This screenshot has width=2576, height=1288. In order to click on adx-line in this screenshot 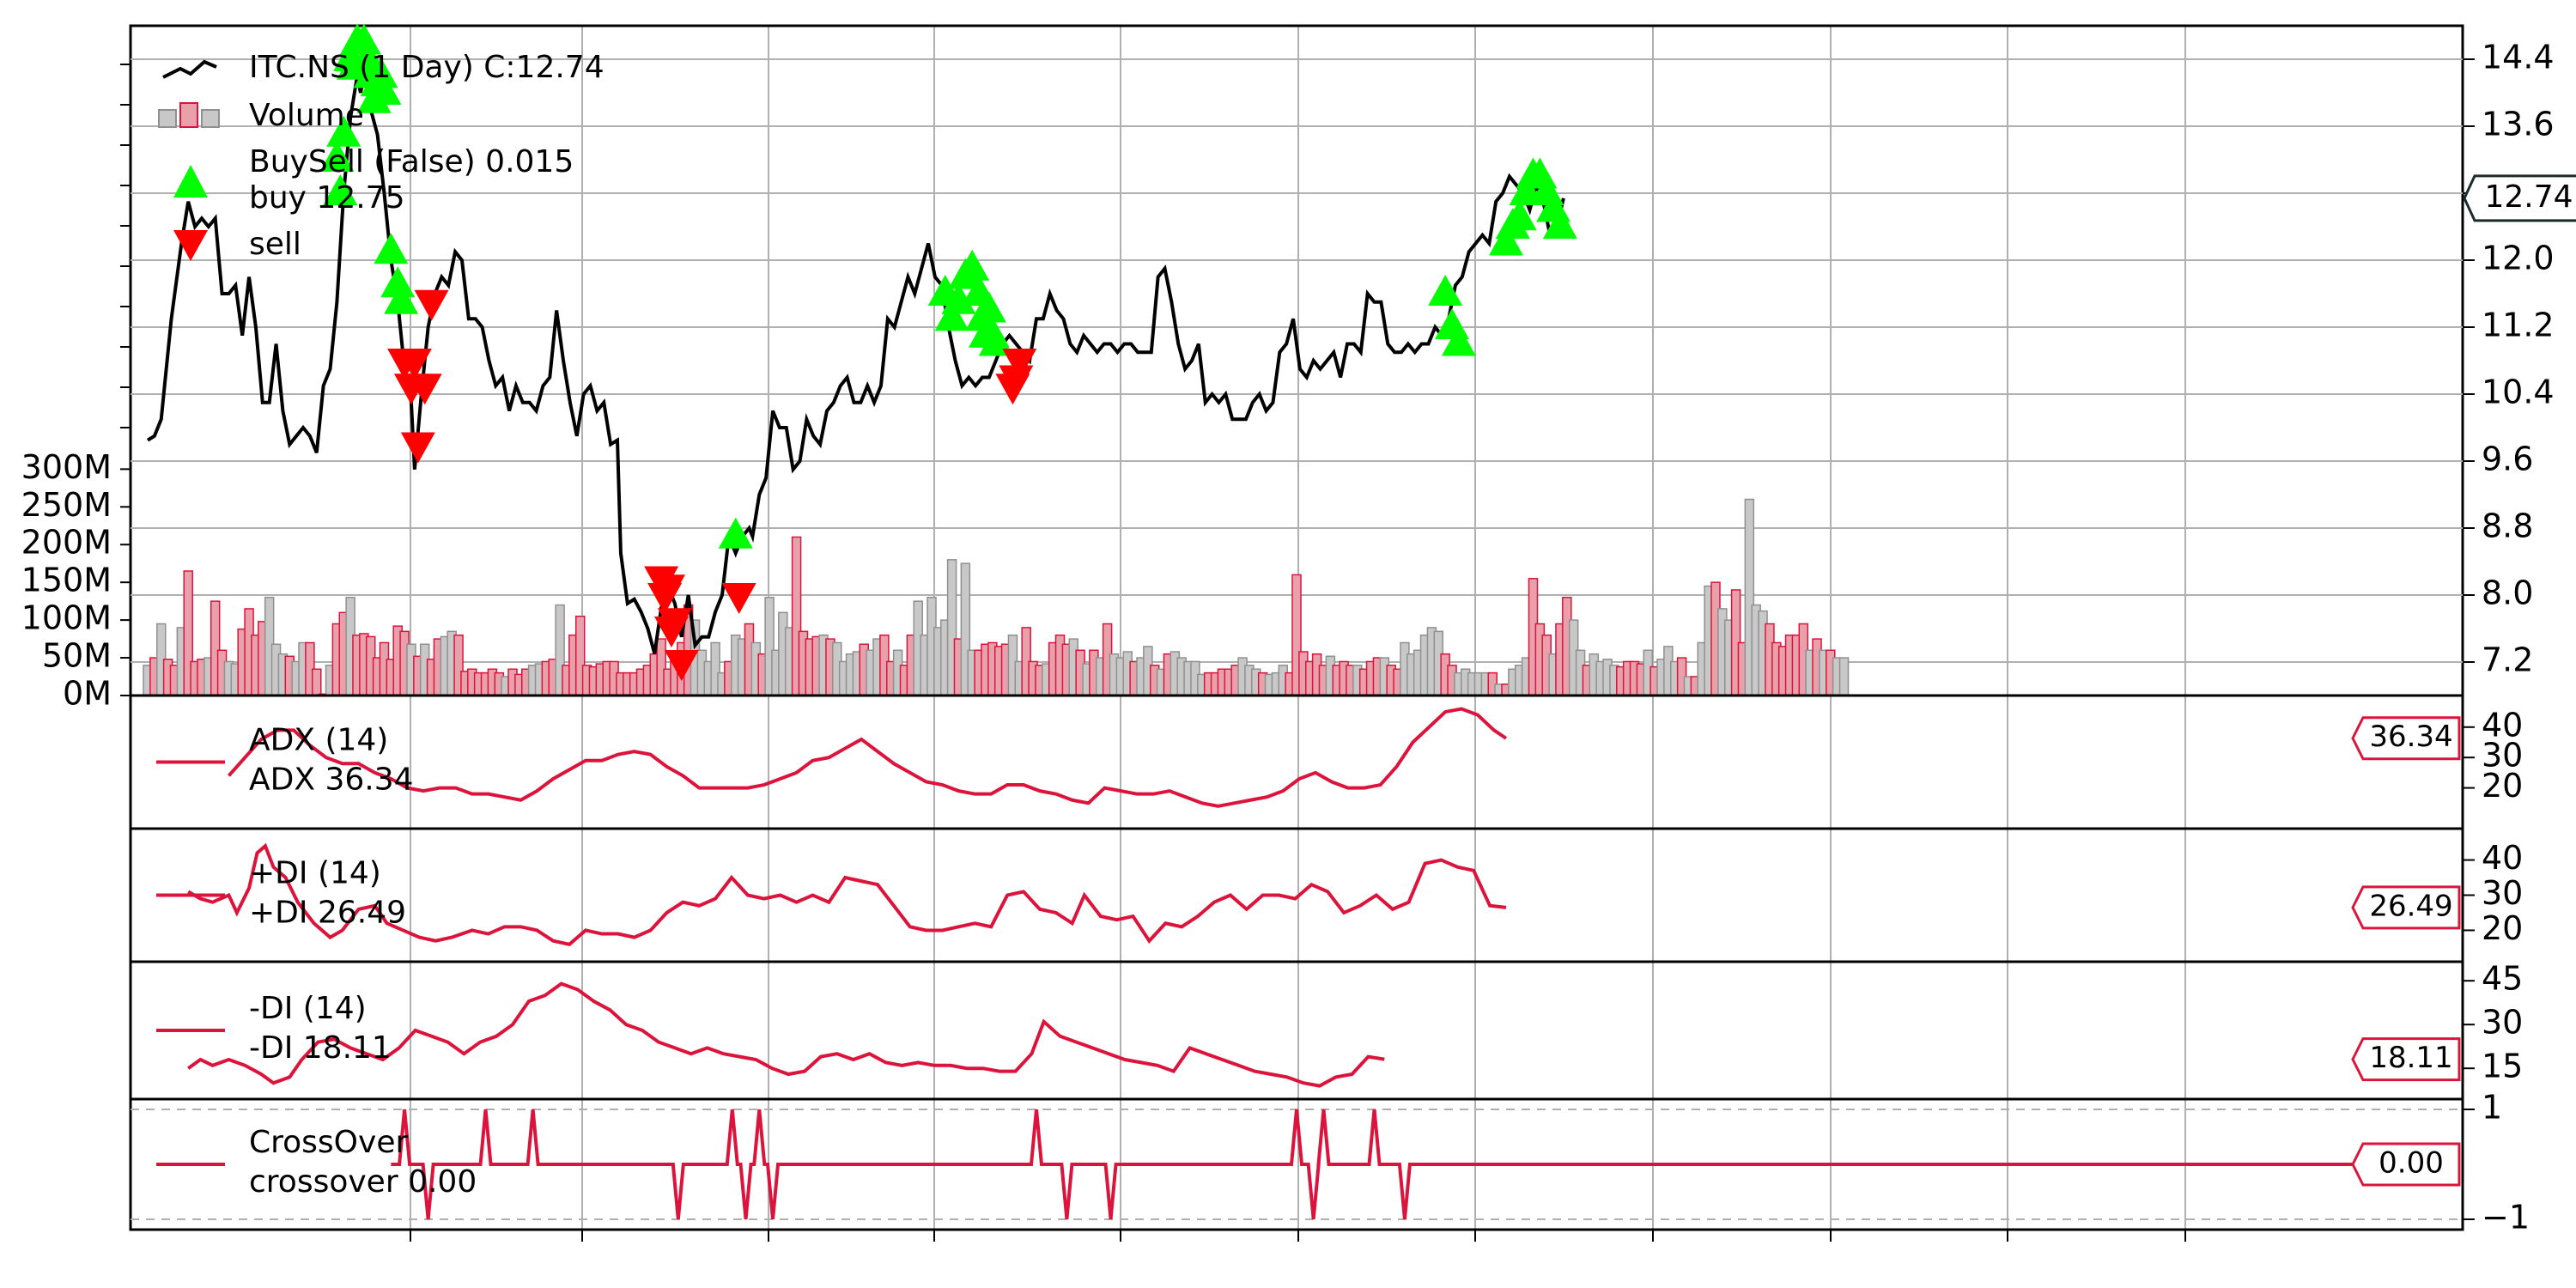, I will do `click(867, 757)`.